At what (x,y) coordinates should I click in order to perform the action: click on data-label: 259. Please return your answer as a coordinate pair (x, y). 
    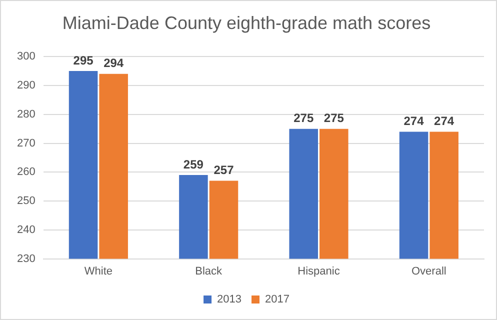
    Looking at the image, I should click on (193, 164).